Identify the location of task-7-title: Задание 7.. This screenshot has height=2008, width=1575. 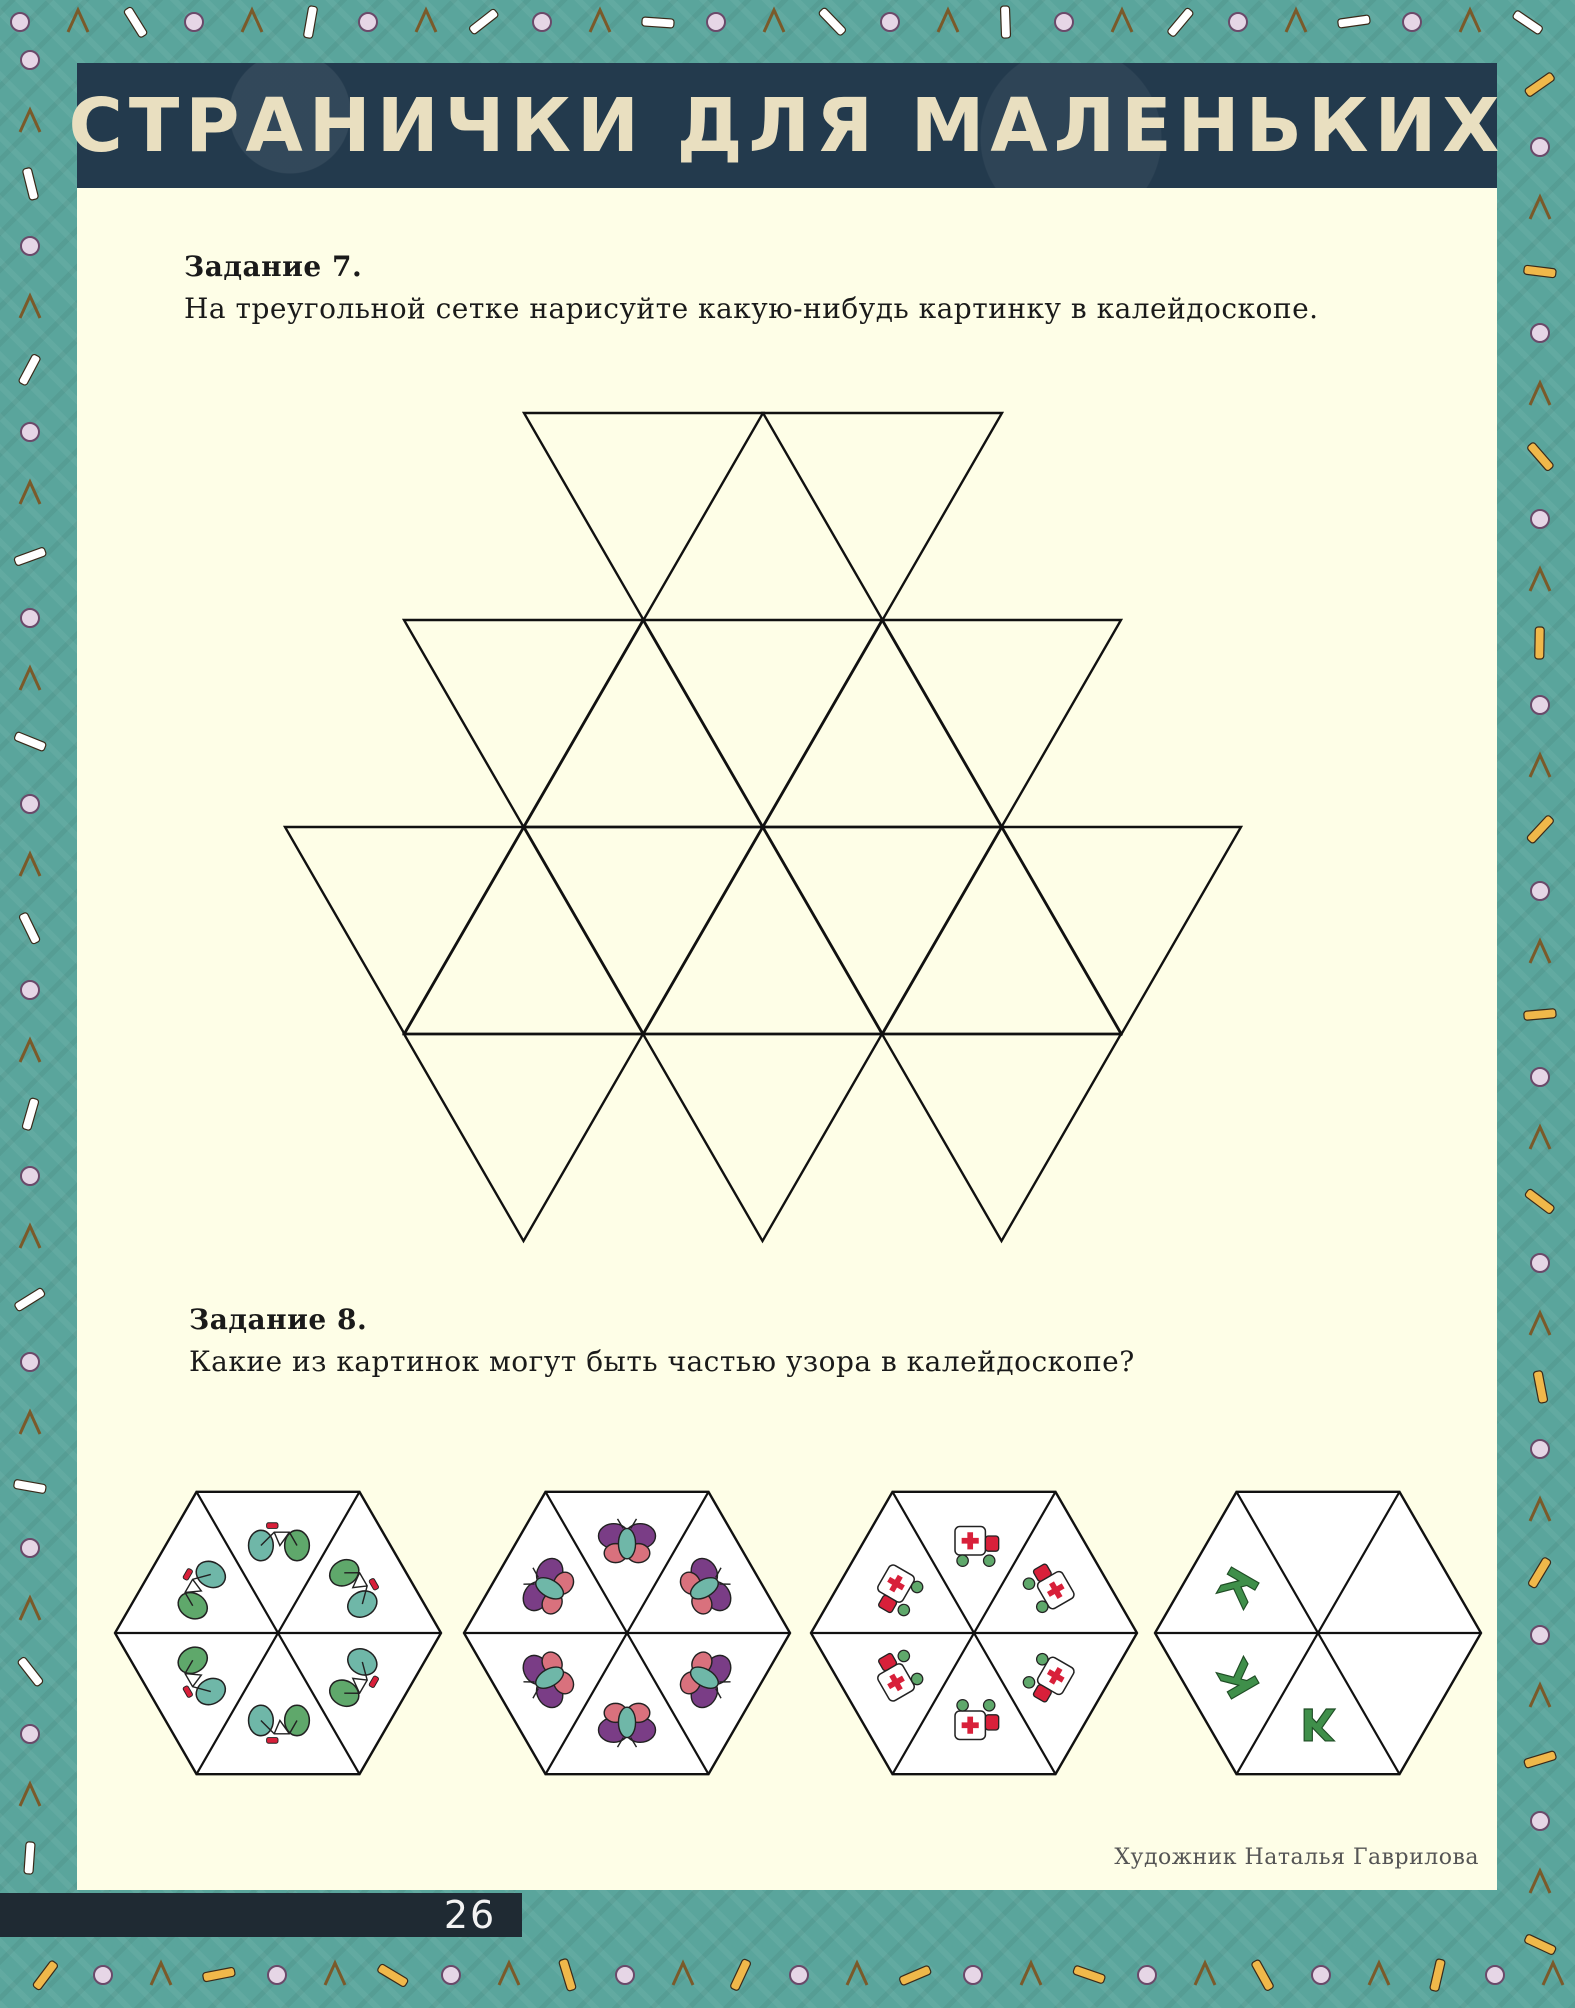
(273, 266).